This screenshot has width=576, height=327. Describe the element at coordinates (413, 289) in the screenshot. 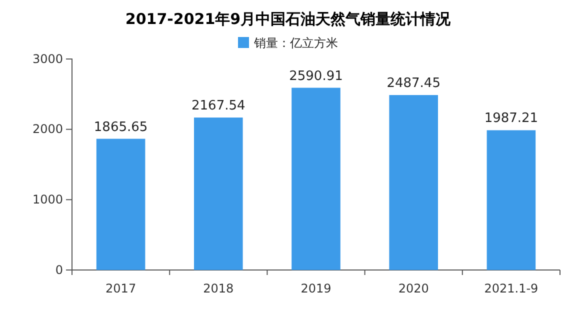

I see `x-tick-label: 2020` at that location.